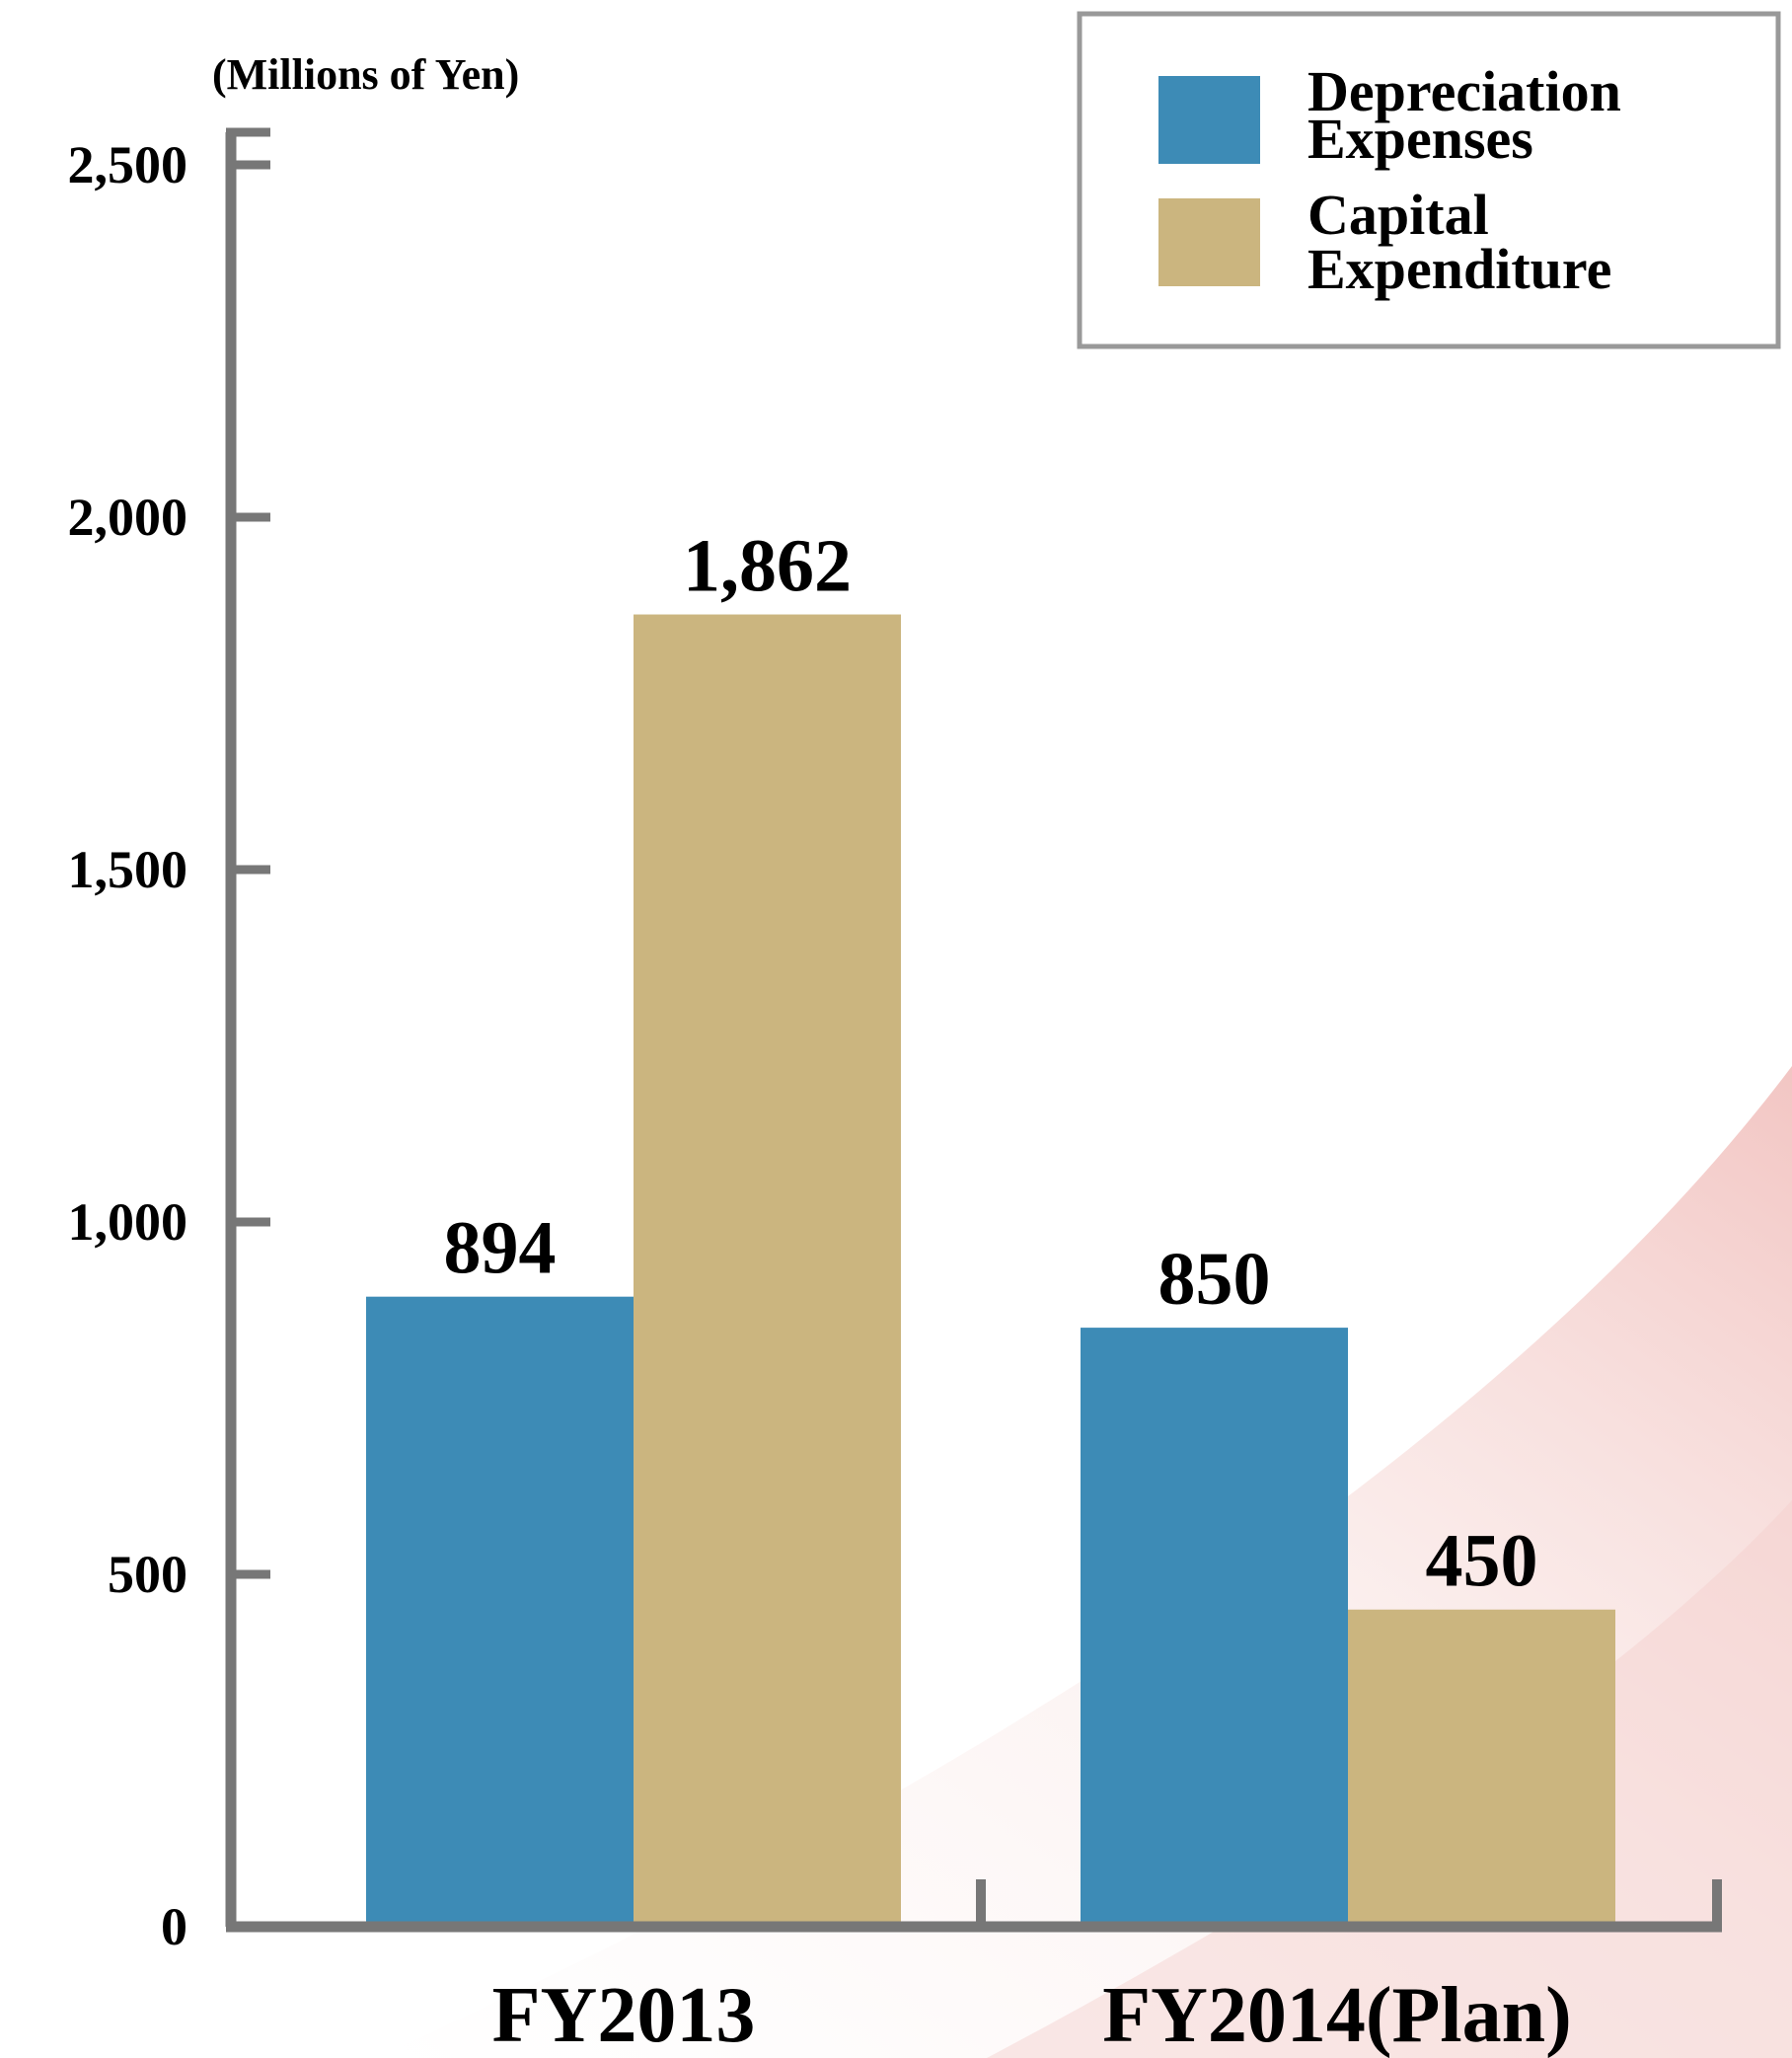 This screenshot has height=2058, width=1792. I want to click on x-axis-labels: FY2013 FY2014(Plan), so click(1032, 2015).